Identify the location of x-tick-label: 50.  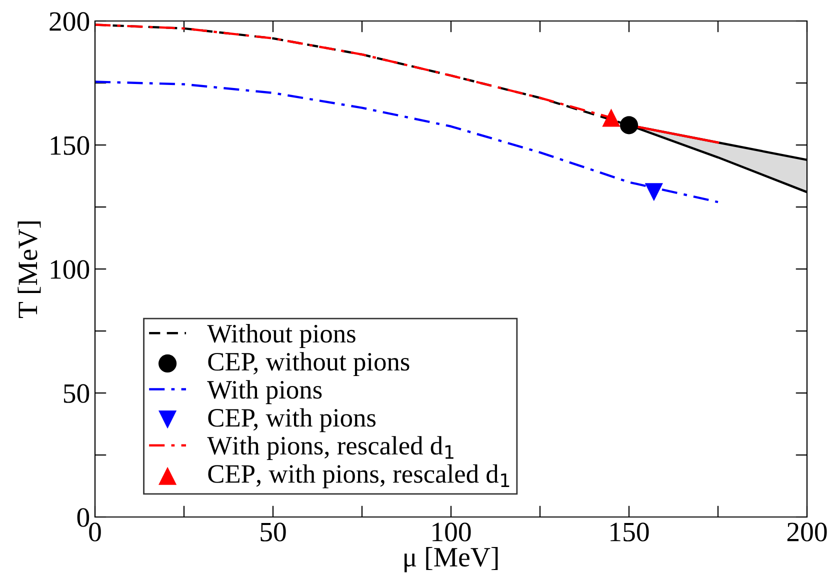
(273, 532).